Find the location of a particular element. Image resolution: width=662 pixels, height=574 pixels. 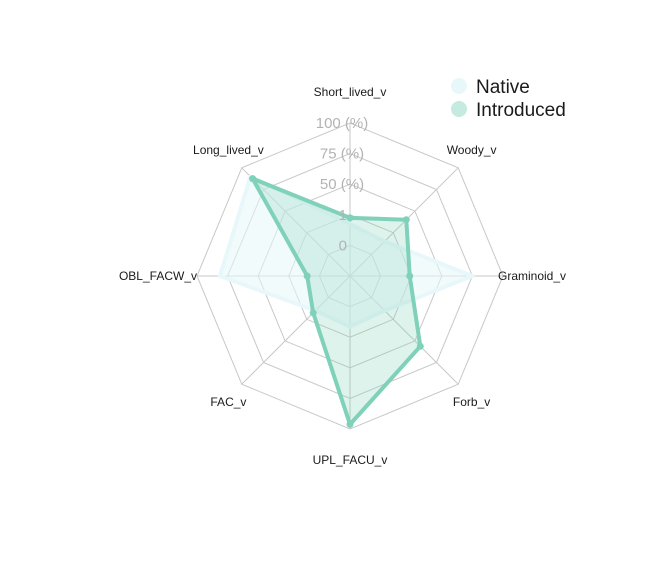

axis-label-long-lived-v: Long_lived_v is located at coordinates (228, 150).